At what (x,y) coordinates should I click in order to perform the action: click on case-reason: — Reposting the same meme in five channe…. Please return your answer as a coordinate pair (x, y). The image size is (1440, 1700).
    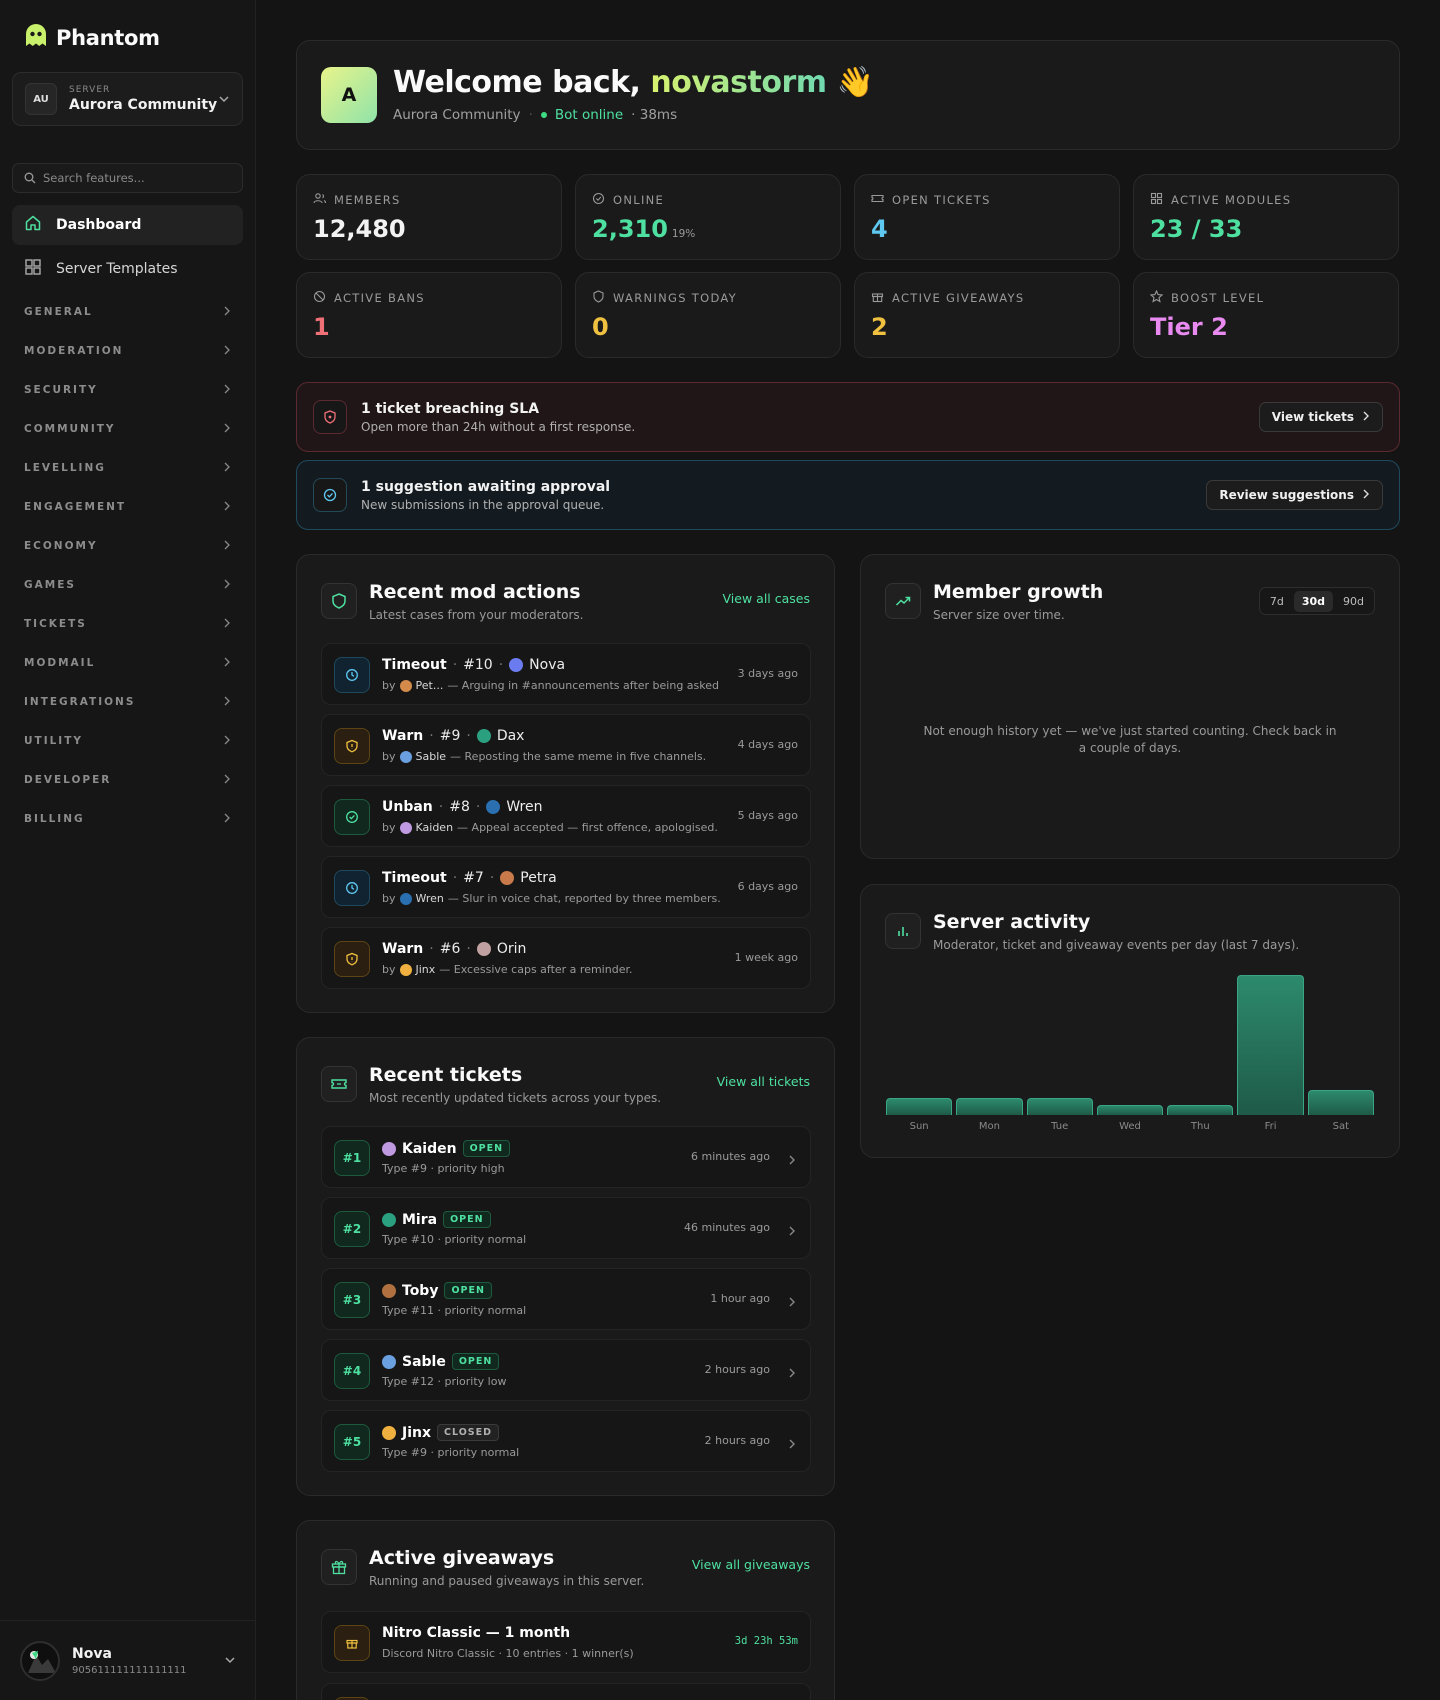
    Looking at the image, I should click on (578, 756).